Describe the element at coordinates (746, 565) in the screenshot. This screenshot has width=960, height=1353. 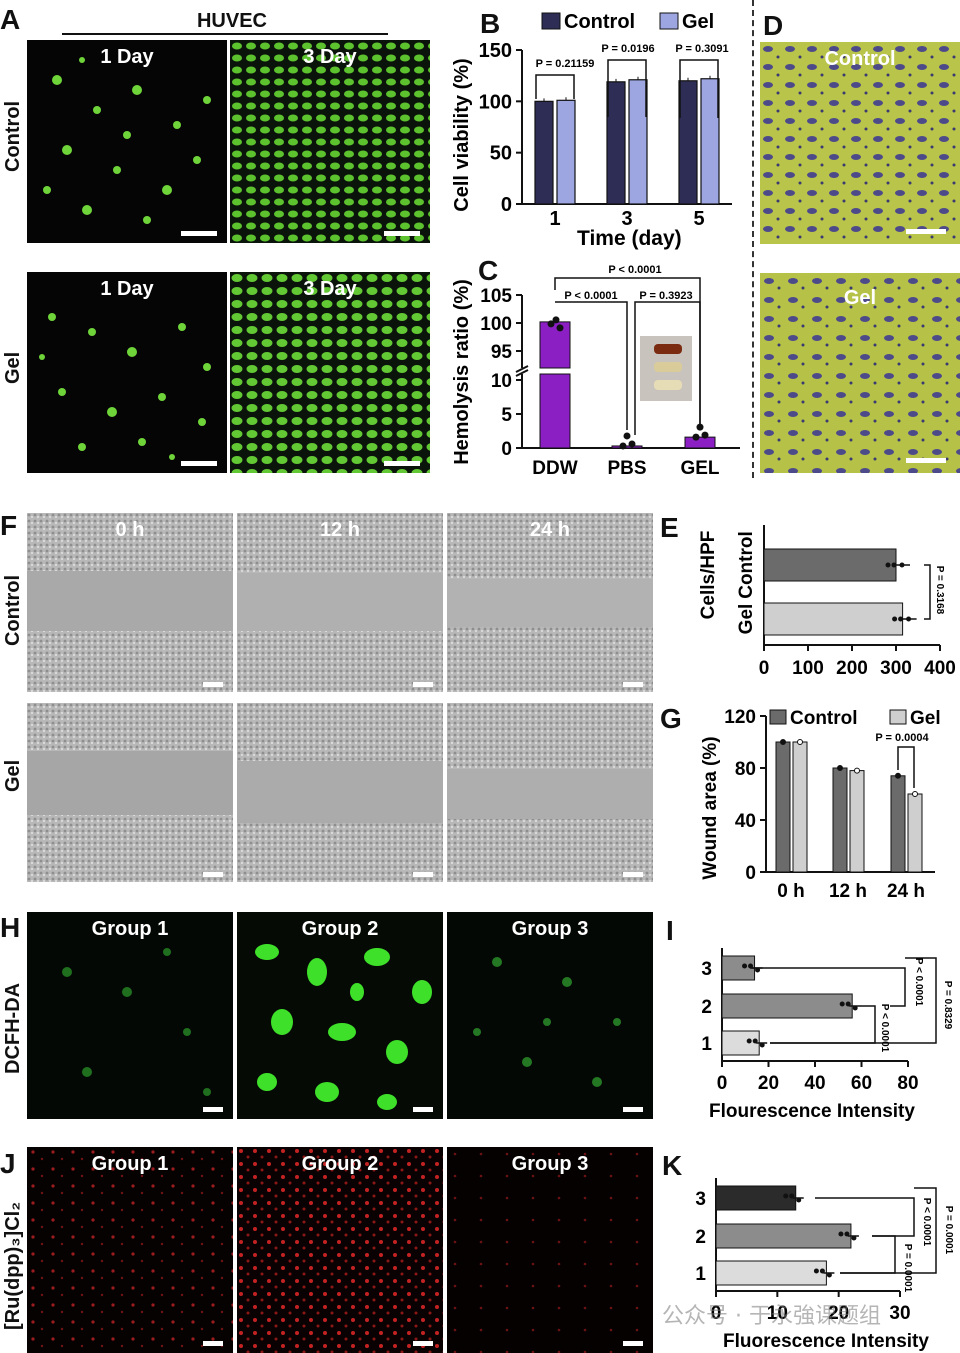
I see `y-tick-label: Control` at that location.